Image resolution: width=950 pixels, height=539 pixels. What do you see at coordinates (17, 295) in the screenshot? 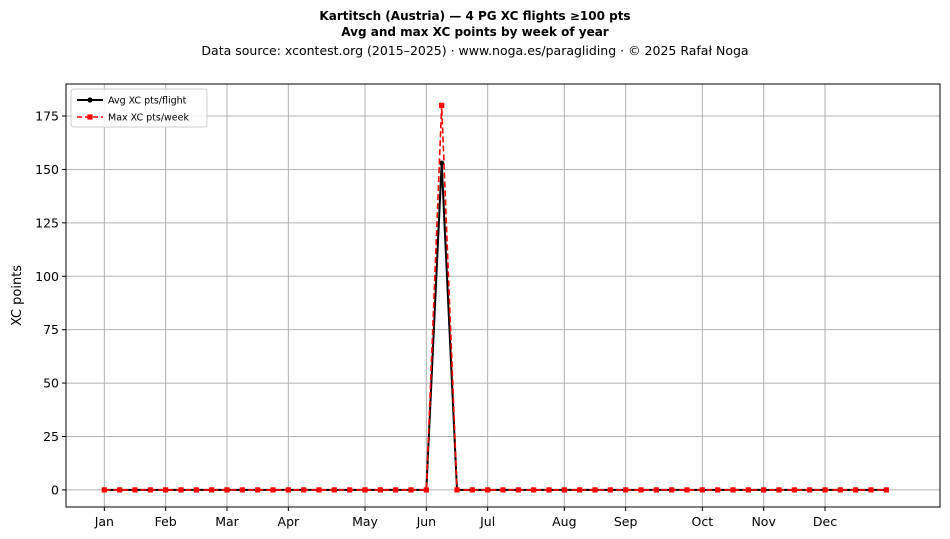
I see `y-axis-label: XC points` at bounding box center [17, 295].